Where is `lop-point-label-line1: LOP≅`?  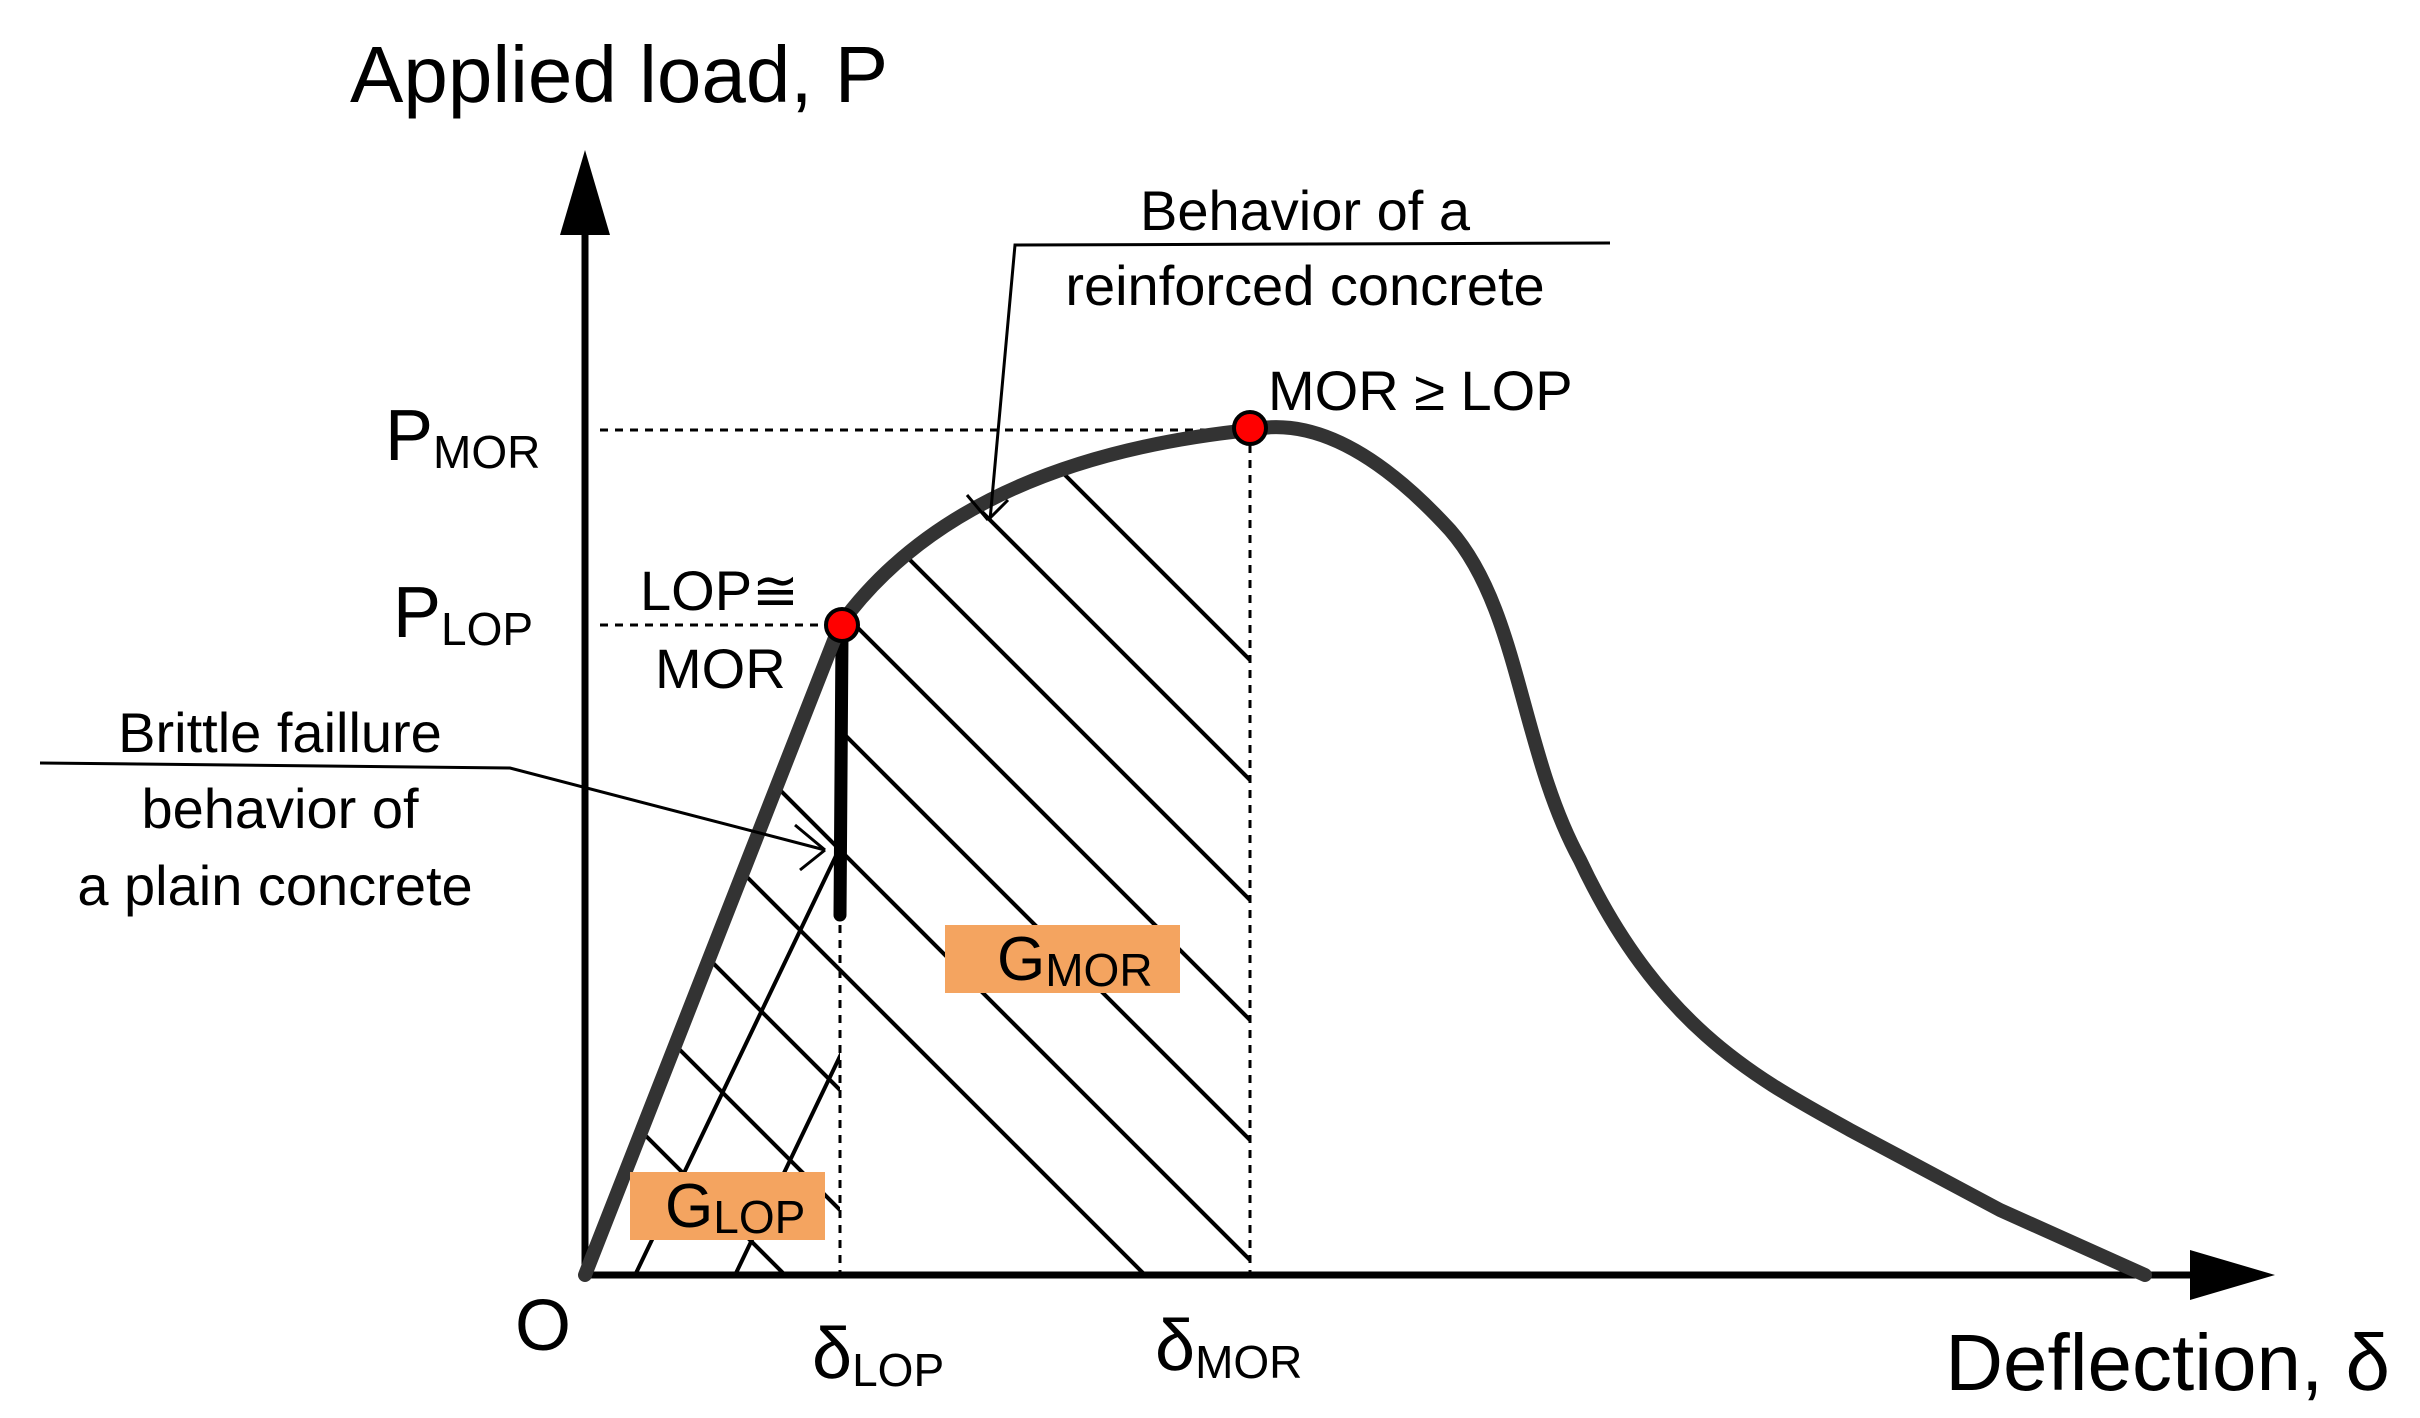
lop-point-label-line1: LOP≅ is located at coordinates (719, 590).